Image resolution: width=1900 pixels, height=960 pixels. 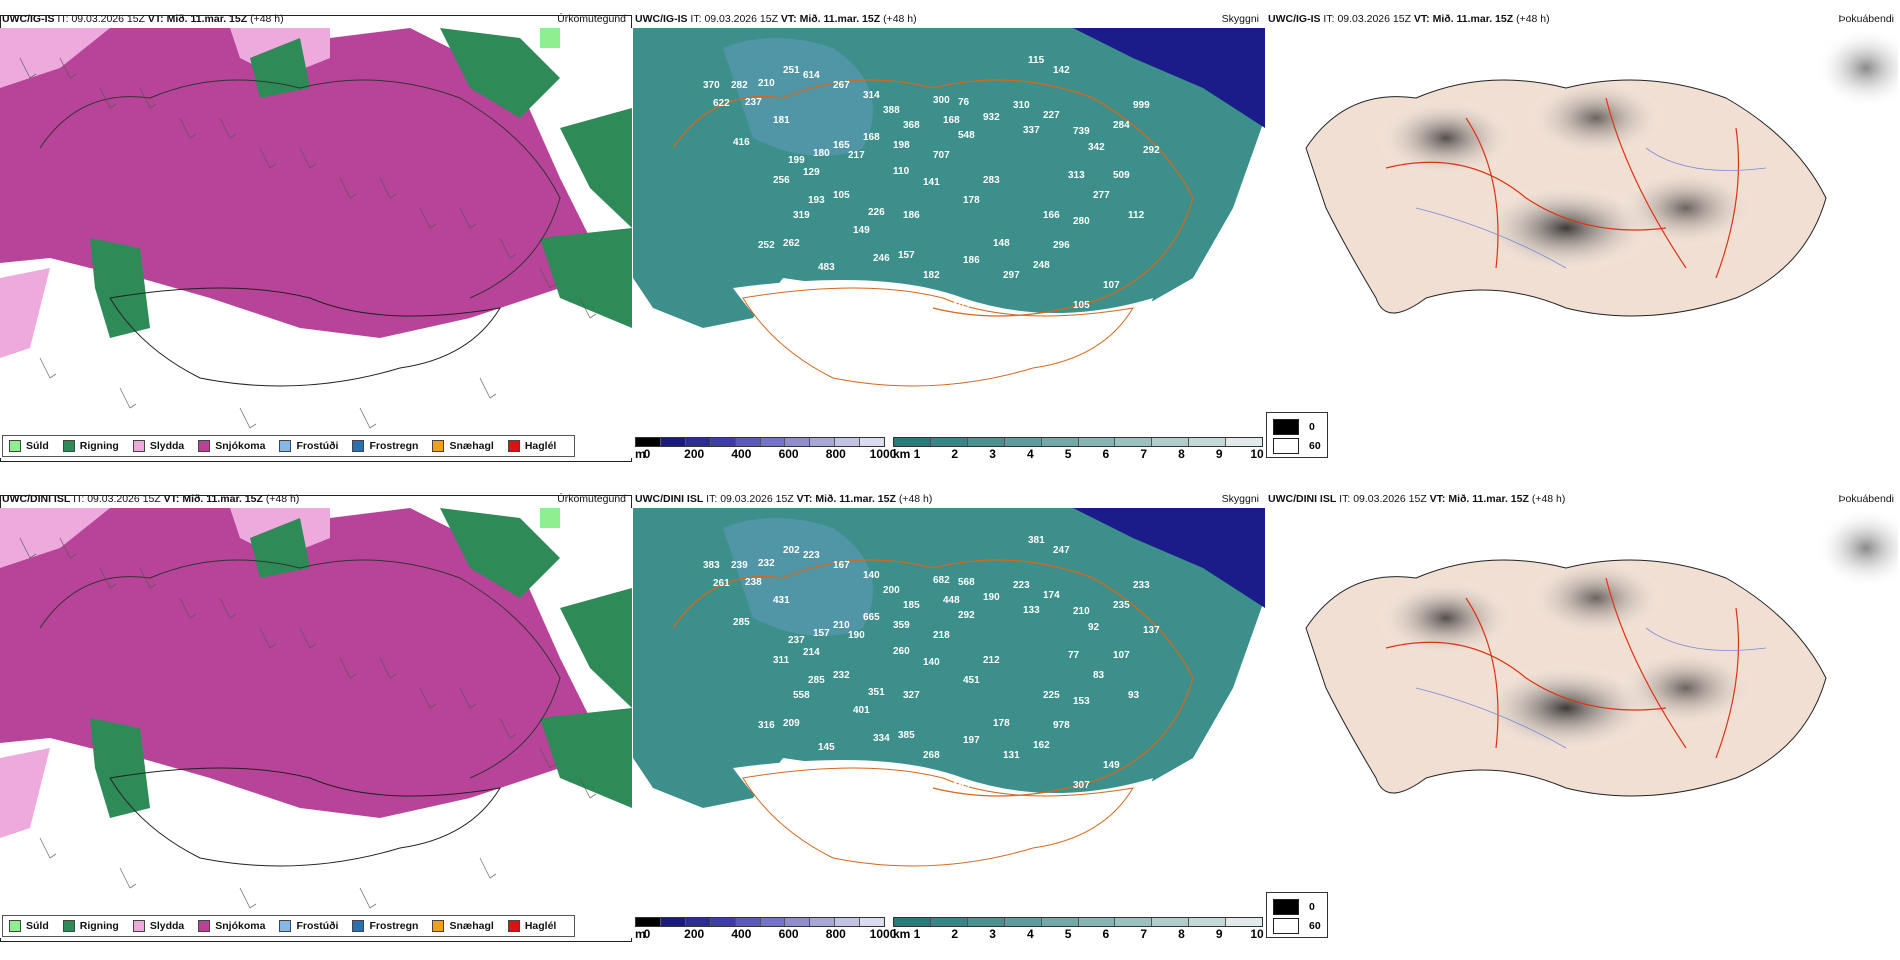 I want to click on ceiling-label: 431, so click(x=781, y=600).